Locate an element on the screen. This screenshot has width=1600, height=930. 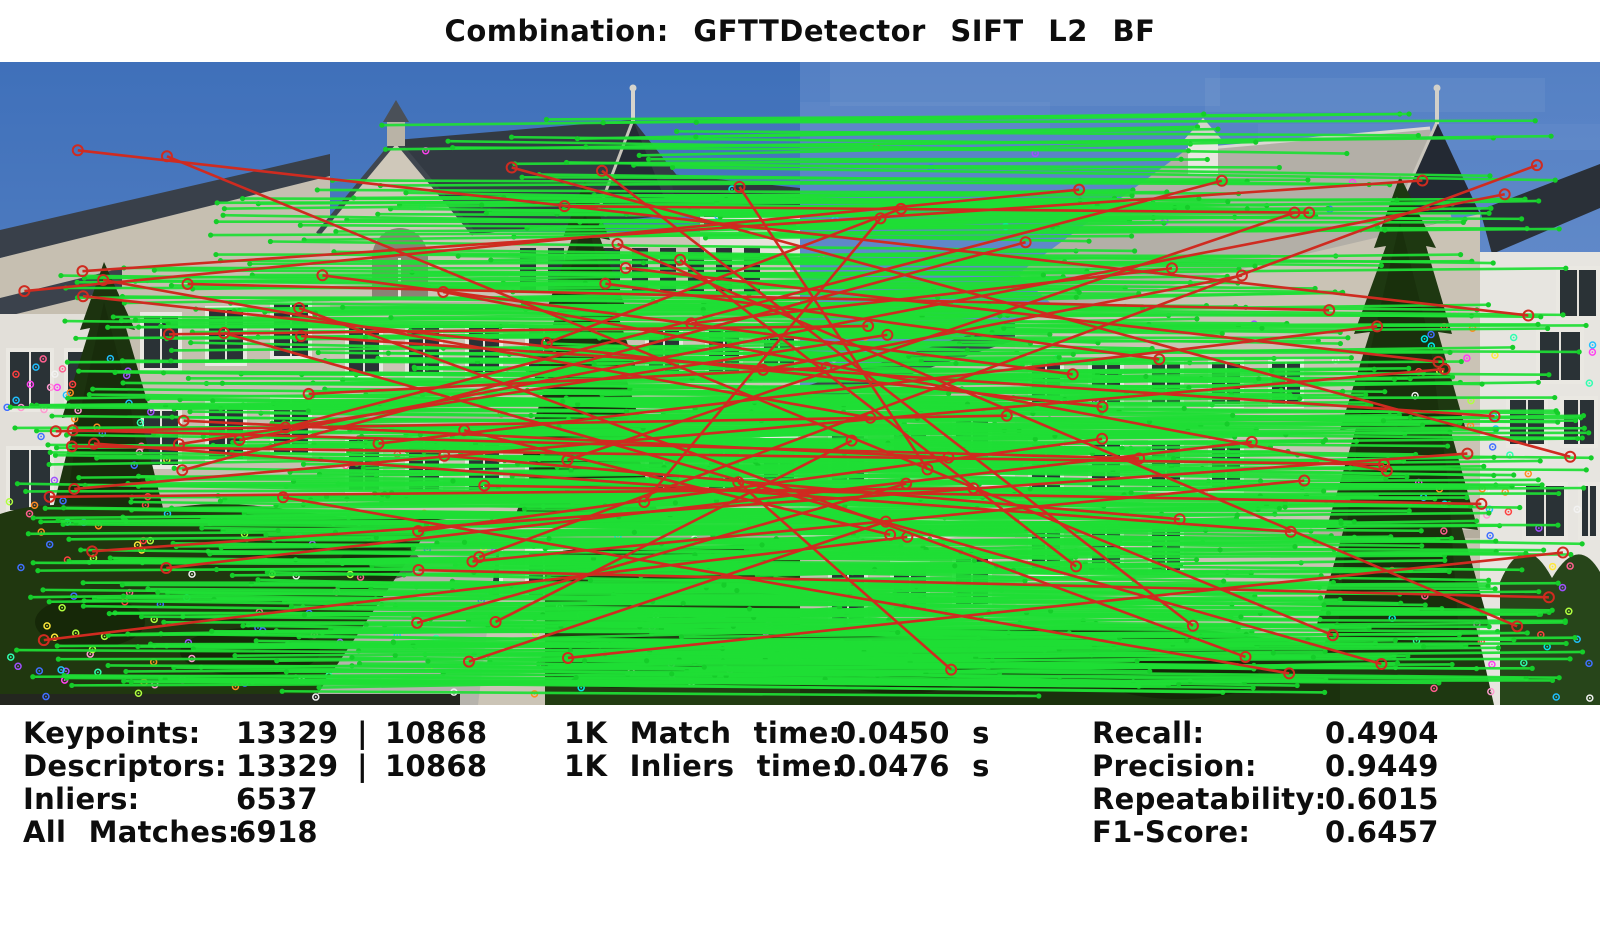
turret is located at coordinates (396, 133).